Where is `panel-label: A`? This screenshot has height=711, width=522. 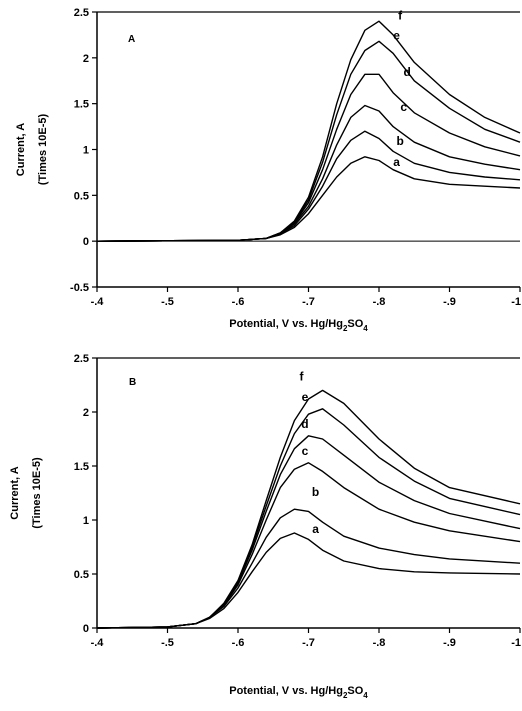
panel-label: A is located at coordinates (131, 39).